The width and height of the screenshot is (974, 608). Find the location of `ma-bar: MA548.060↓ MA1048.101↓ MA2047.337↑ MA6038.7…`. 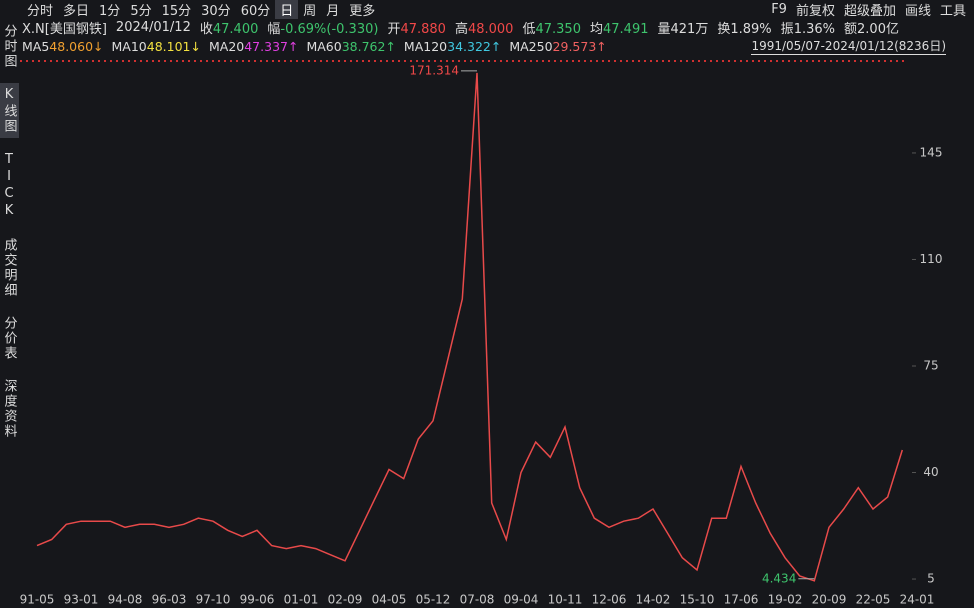

ma-bar: MA548.060↓ MA1048.101↓ MA2047.337↑ MA6038.7… is located at coordinates (314, 46).